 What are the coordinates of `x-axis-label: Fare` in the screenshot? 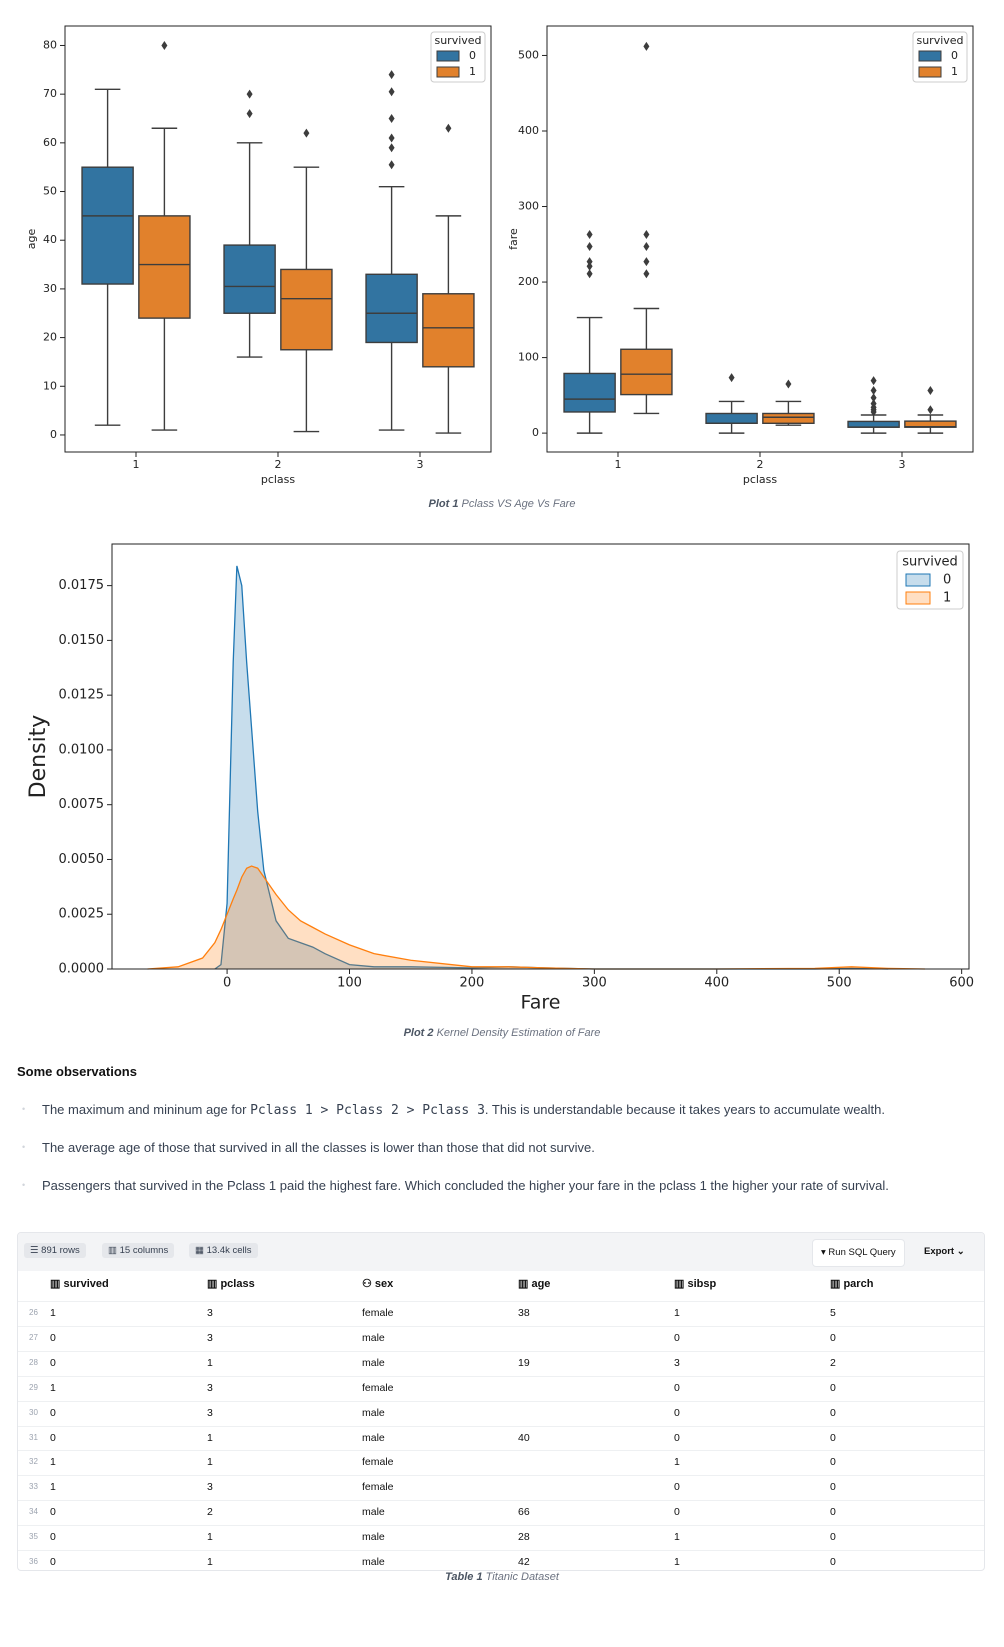 It's located at (541, 1003).